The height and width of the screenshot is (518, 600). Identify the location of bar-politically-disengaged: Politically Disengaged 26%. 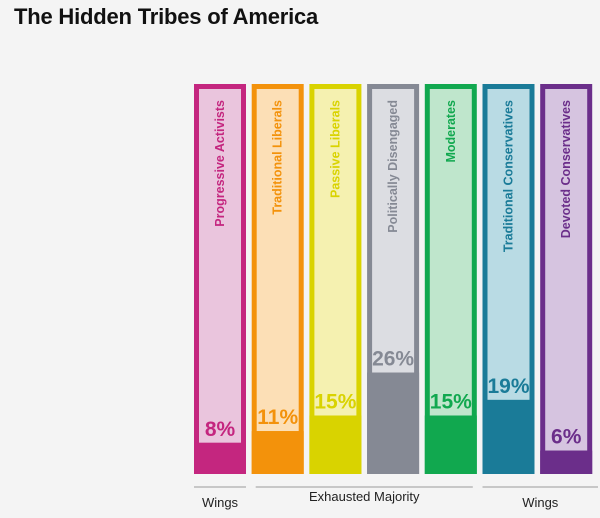
(393, 279).